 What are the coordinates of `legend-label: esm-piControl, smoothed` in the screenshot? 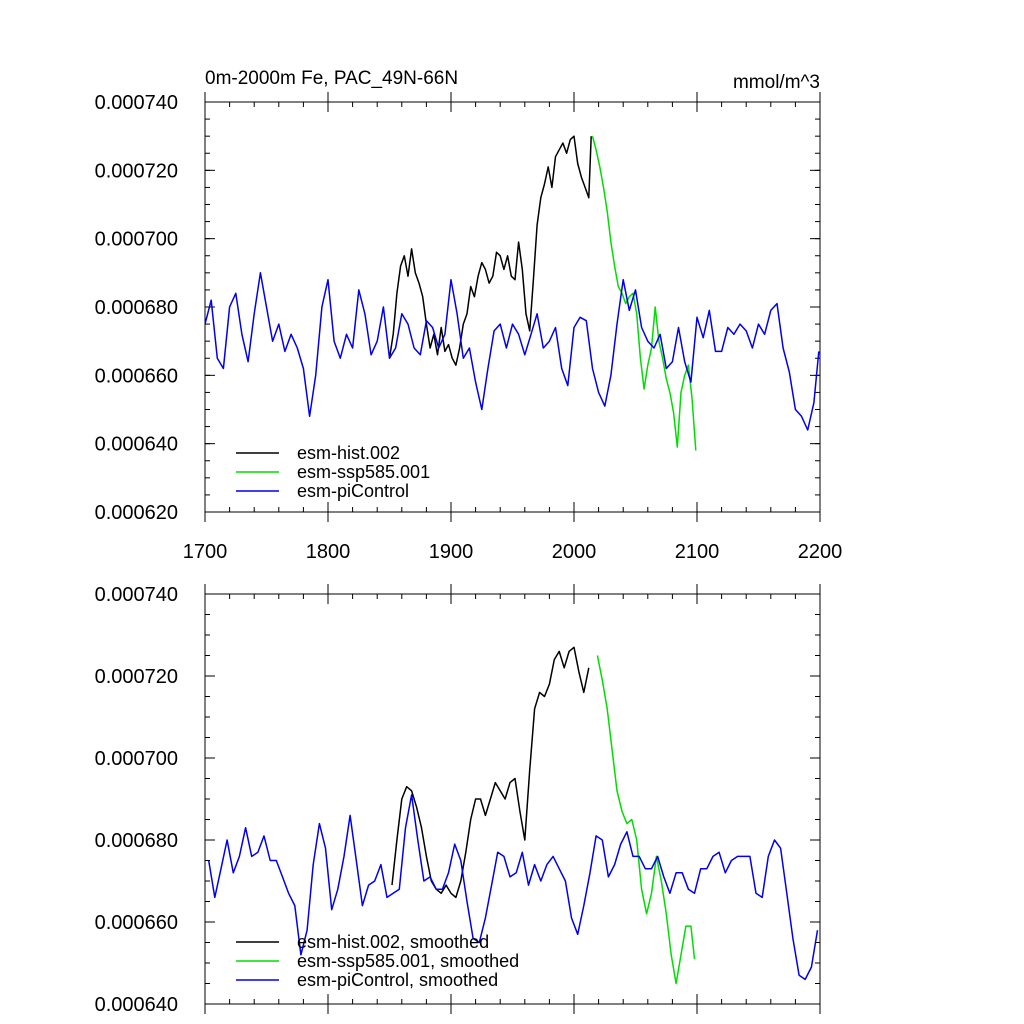 It's located at (397, 980).